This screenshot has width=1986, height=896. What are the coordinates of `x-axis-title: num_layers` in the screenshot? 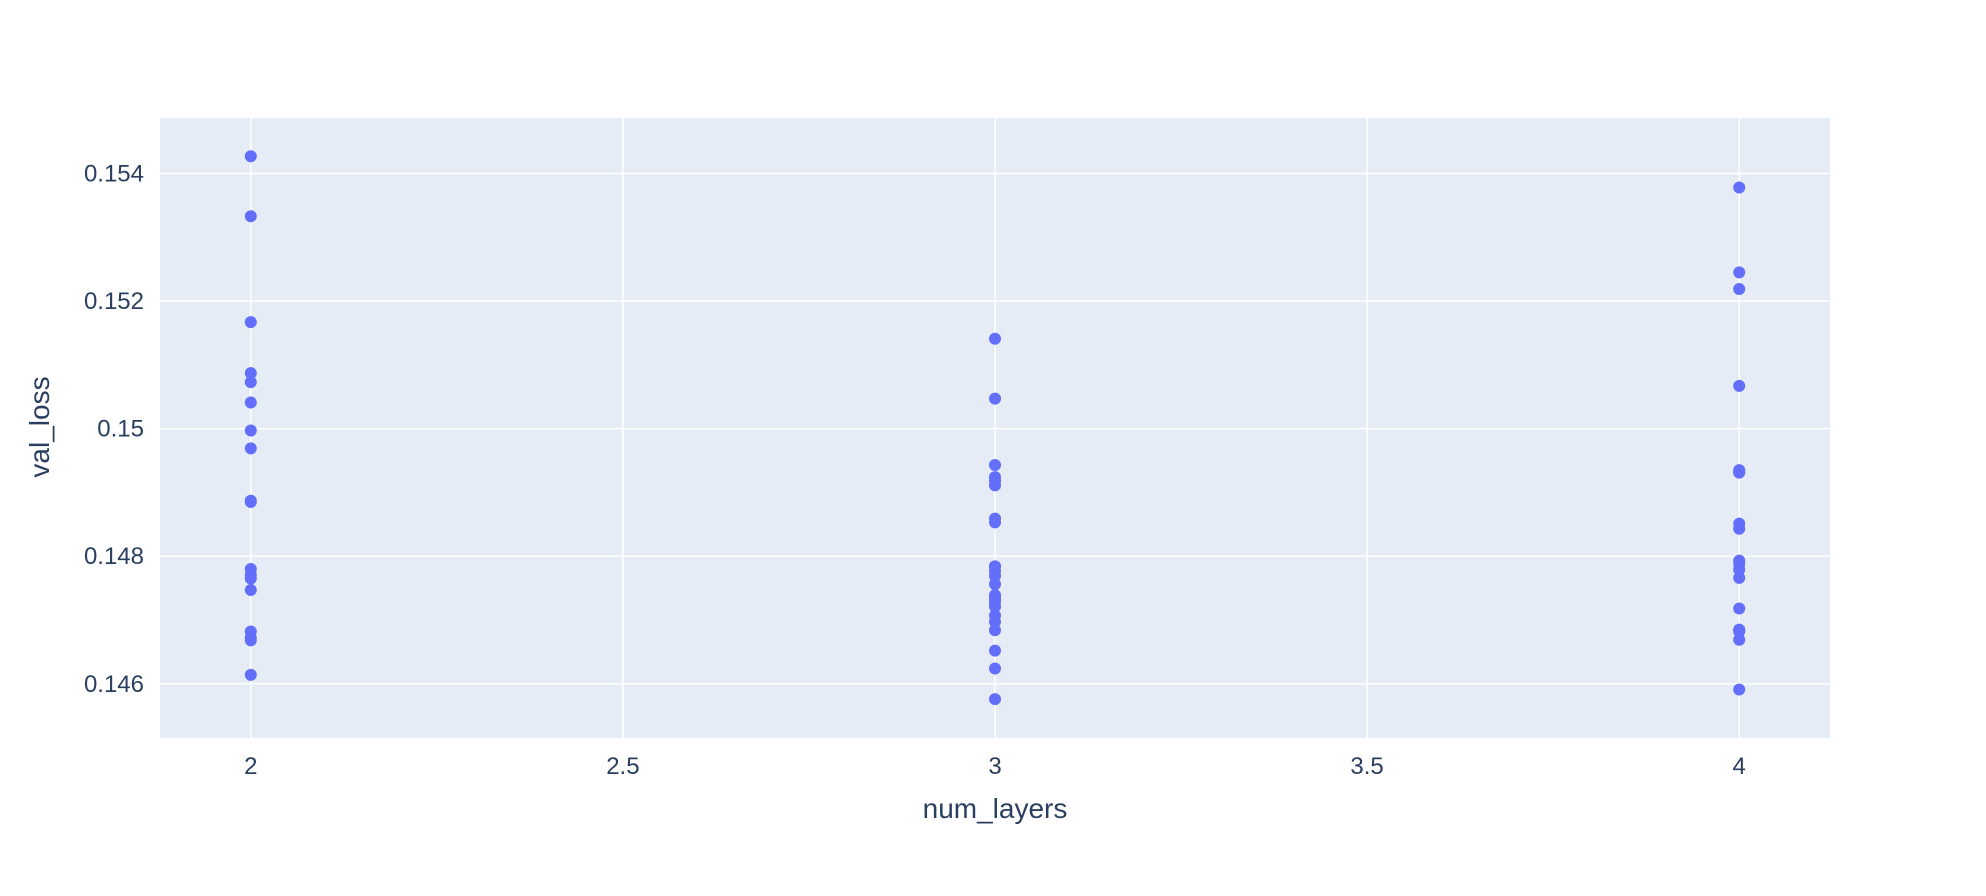 It's located at (995, 808).